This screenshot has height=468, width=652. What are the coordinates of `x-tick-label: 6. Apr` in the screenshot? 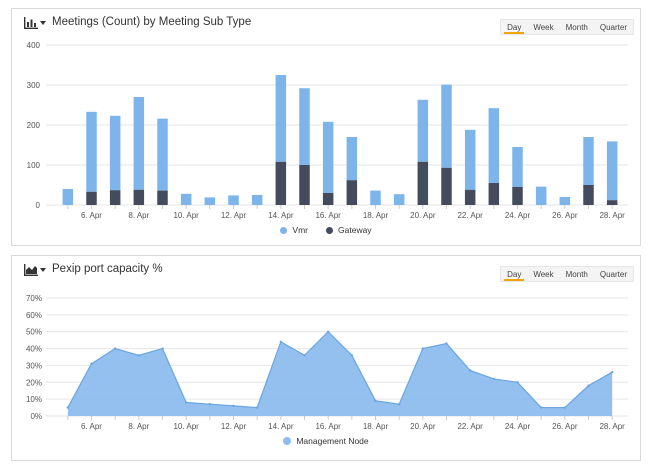 It's located at (91, 426).